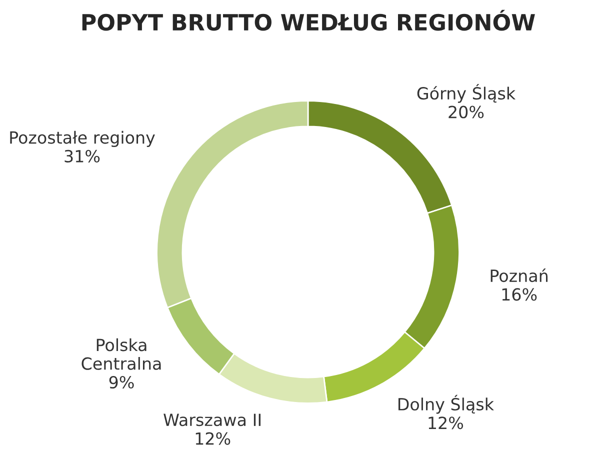 Image resolution: width=616 pixels, height=450 pixels. Describe the element at coordinates (446, 404) in the screenshot. I see `slice-label: Dolny Śląsk` at that location.